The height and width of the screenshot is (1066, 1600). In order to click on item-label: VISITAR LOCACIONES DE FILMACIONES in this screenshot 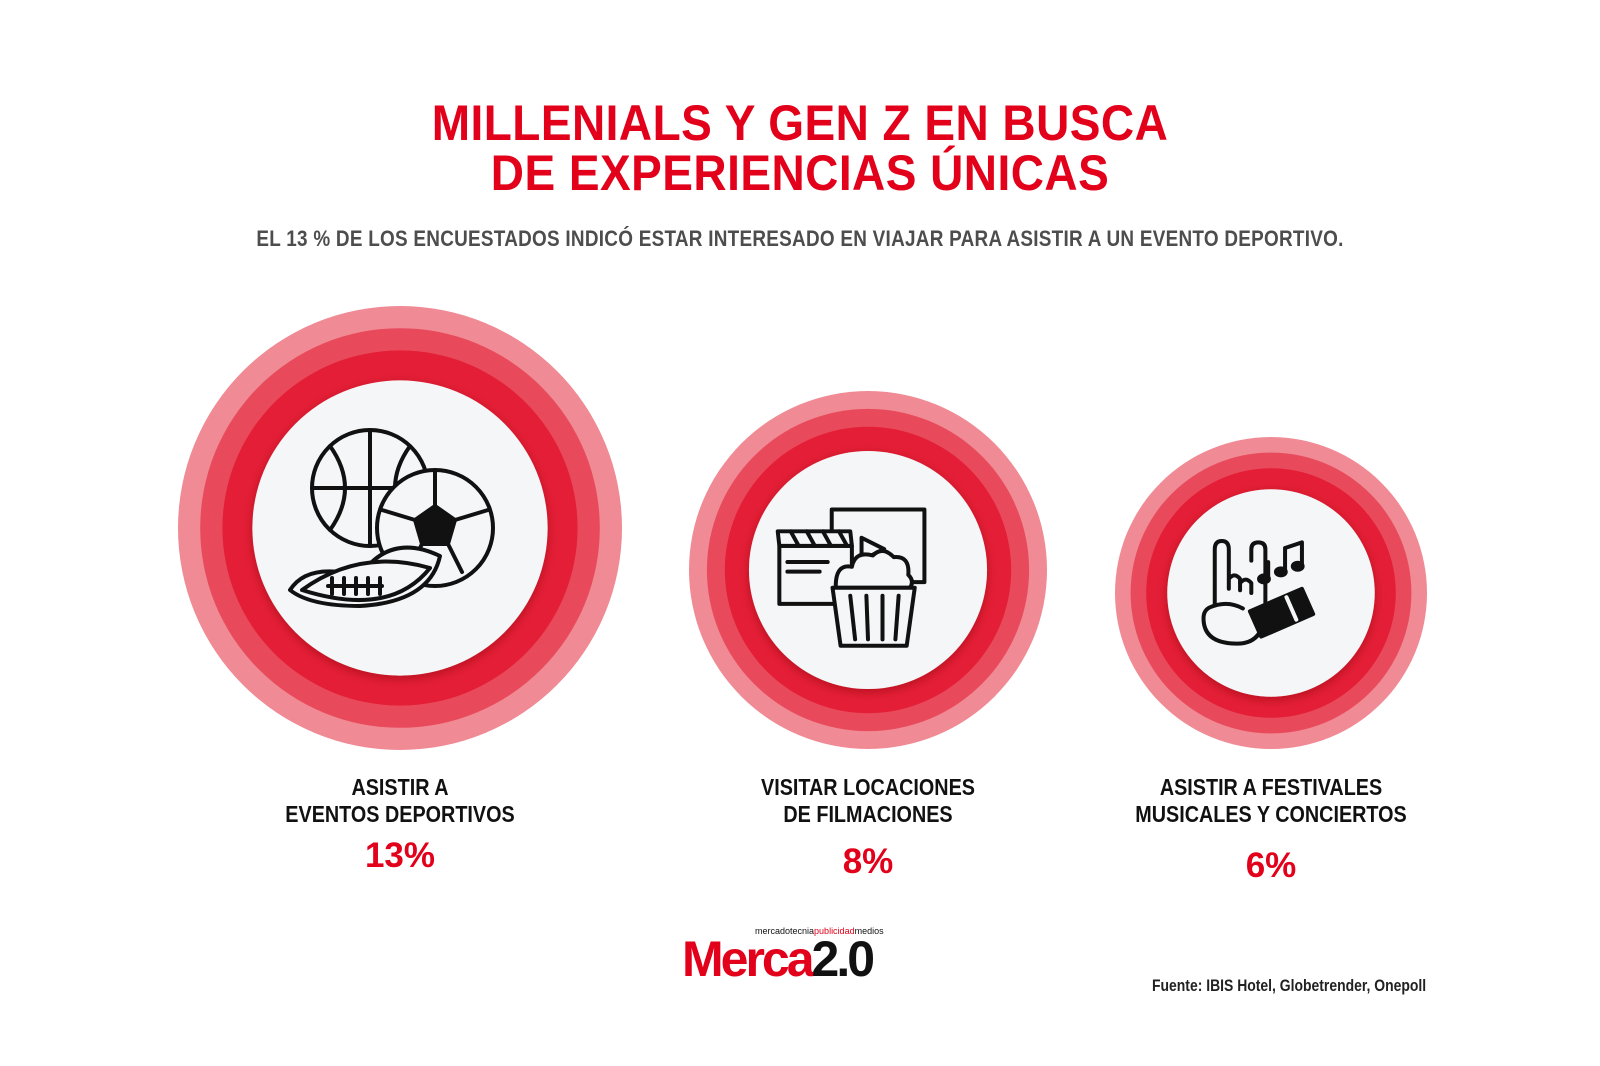, I will do `click(868, 801)`.